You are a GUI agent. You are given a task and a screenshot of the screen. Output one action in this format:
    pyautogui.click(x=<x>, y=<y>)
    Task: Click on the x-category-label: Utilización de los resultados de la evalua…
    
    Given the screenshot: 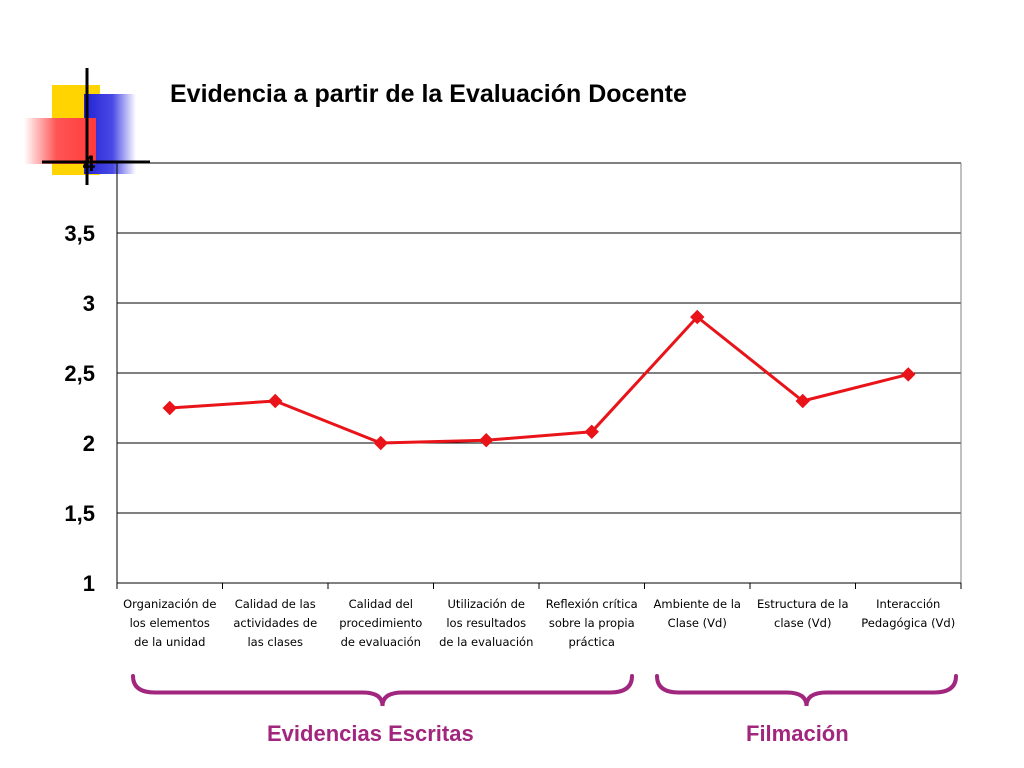 What is the action you would take?
    pyautogui.click(x=486, y=623)
    